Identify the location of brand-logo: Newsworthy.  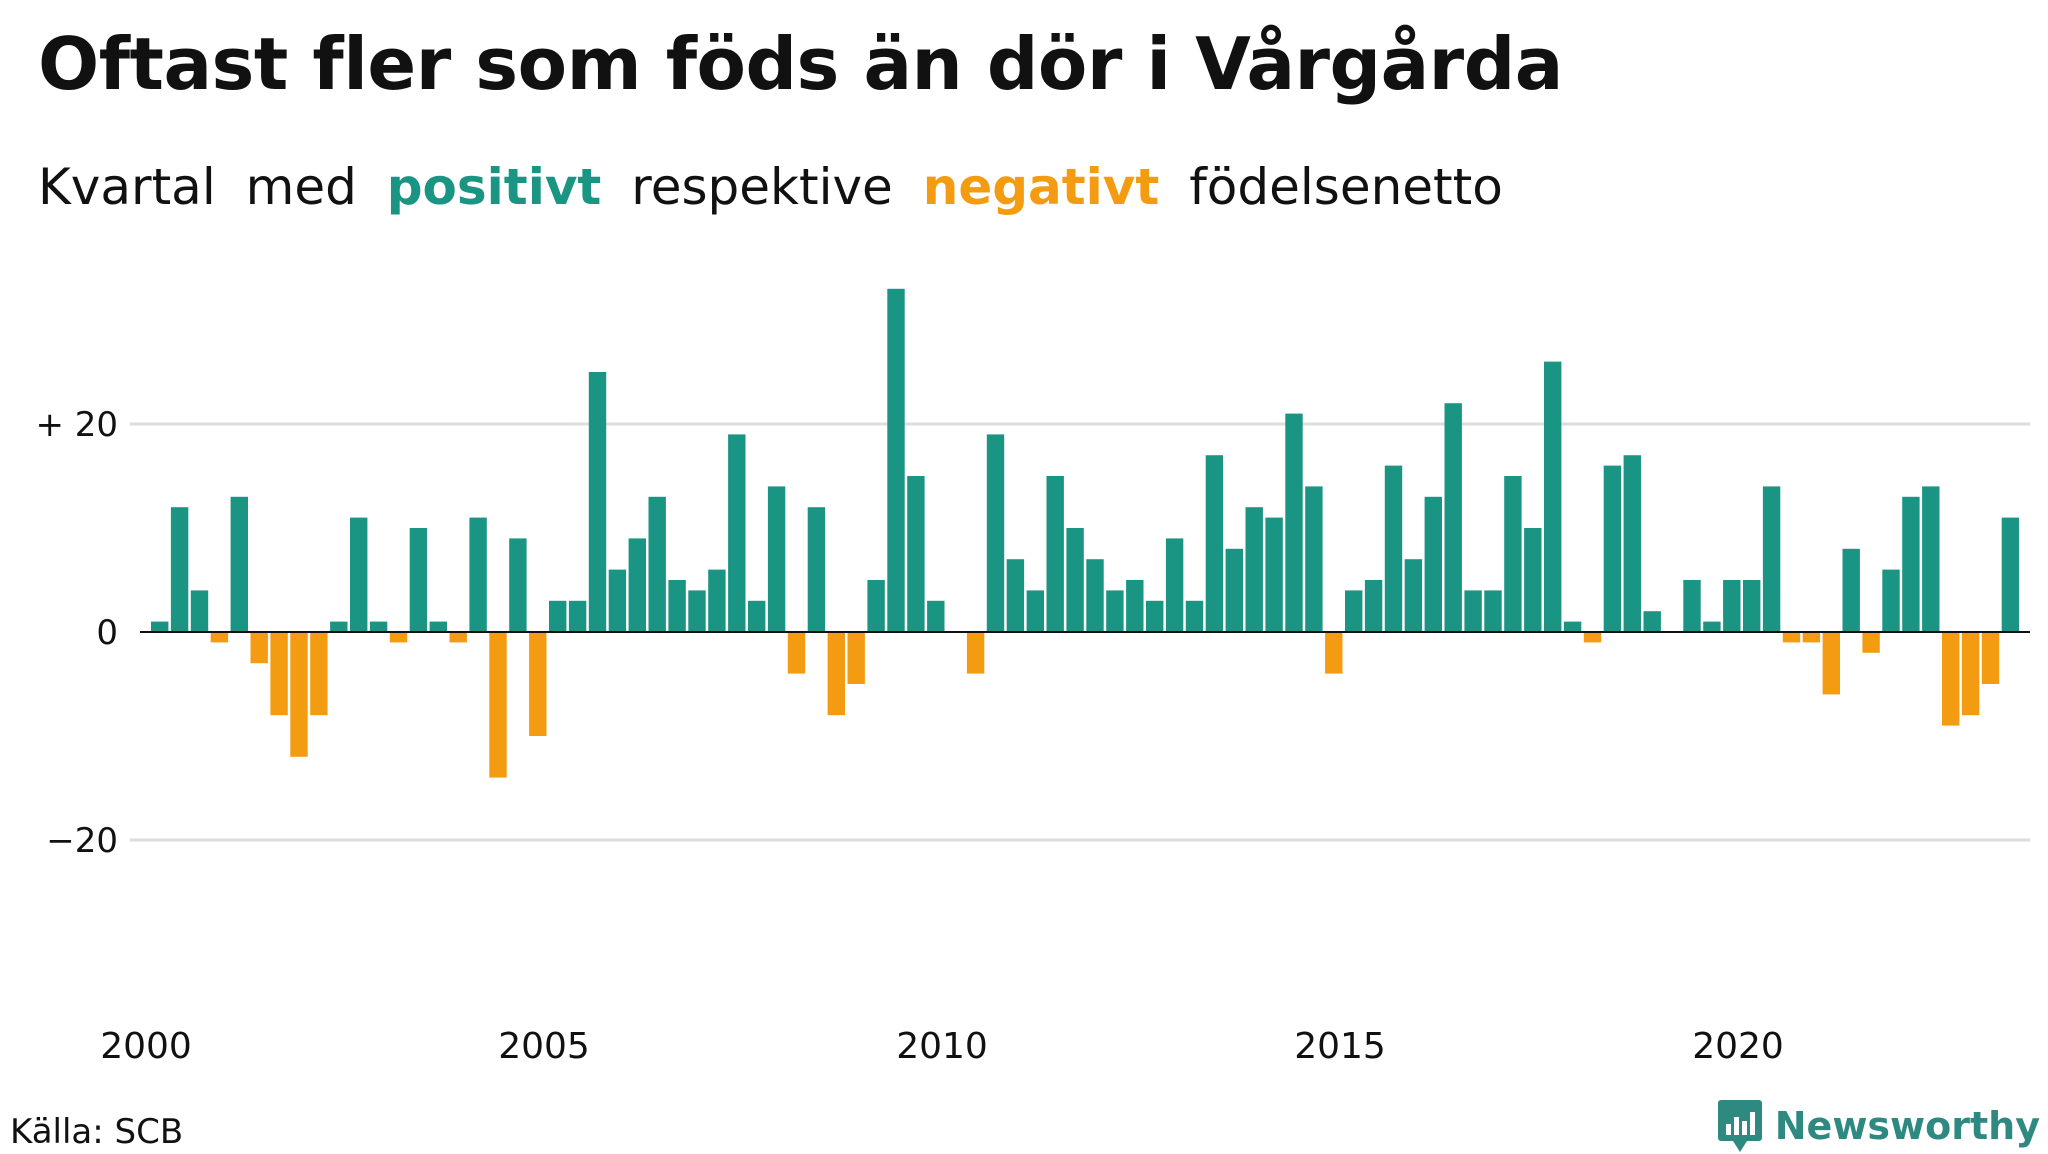
(1878, 1126).